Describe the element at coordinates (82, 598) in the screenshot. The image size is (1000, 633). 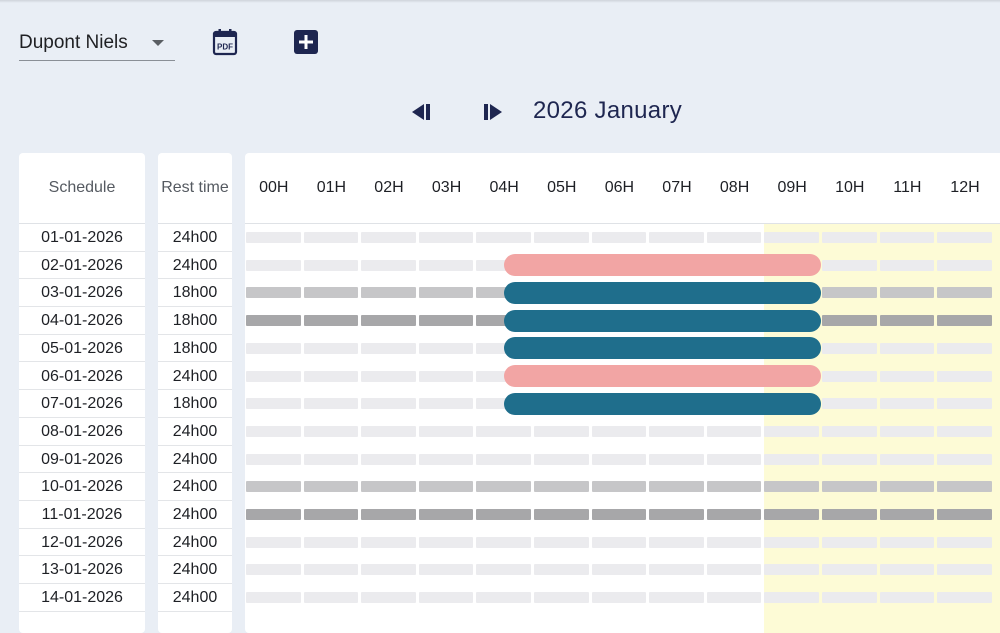
I see `schedule-date: 14-01-2026` at that location.